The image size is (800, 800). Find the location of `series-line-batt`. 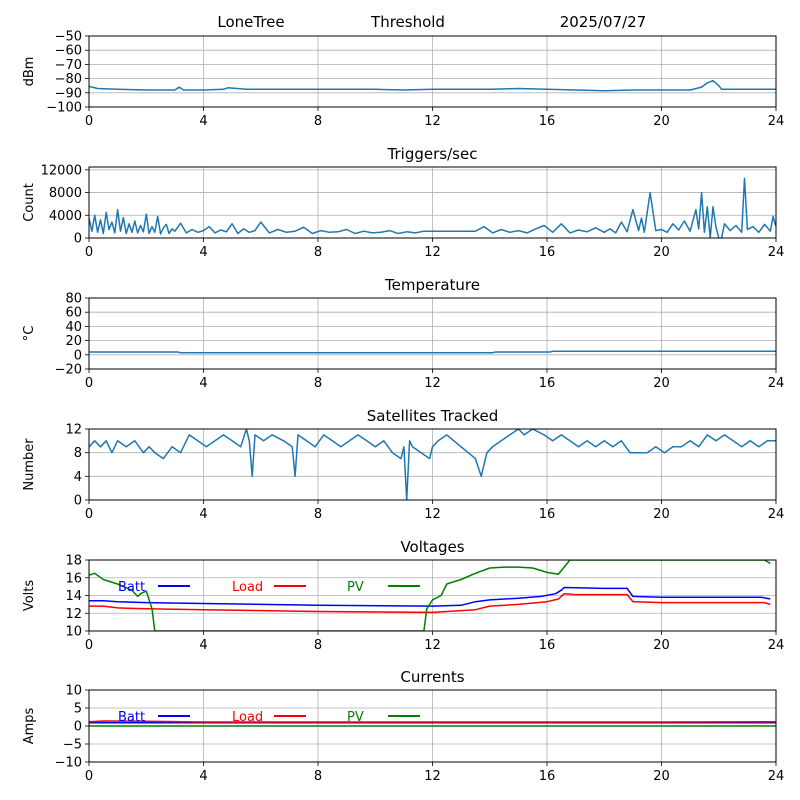

series-line-batt is located at coordinates (430, 596).